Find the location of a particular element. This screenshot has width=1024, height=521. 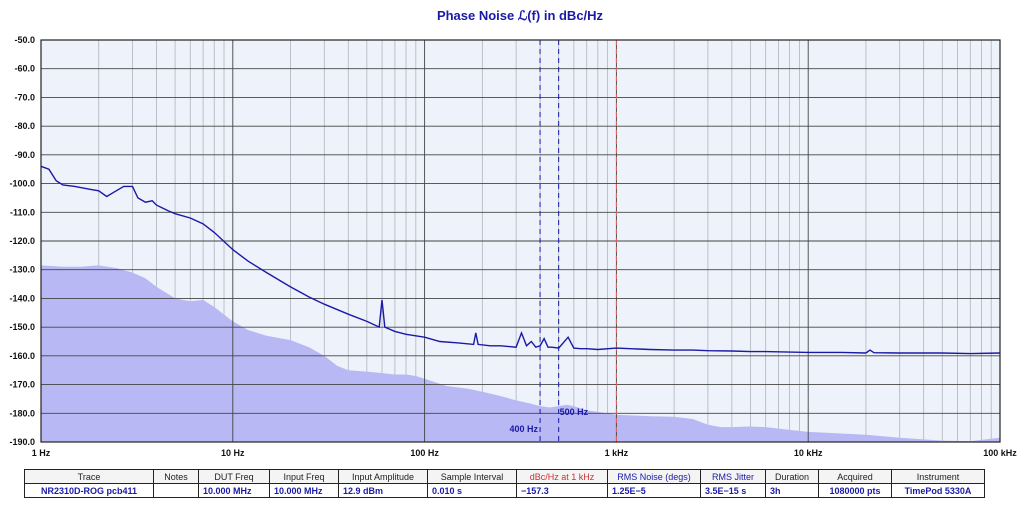

y-tick-label: -110.0 is located at coordinates (22, 212).